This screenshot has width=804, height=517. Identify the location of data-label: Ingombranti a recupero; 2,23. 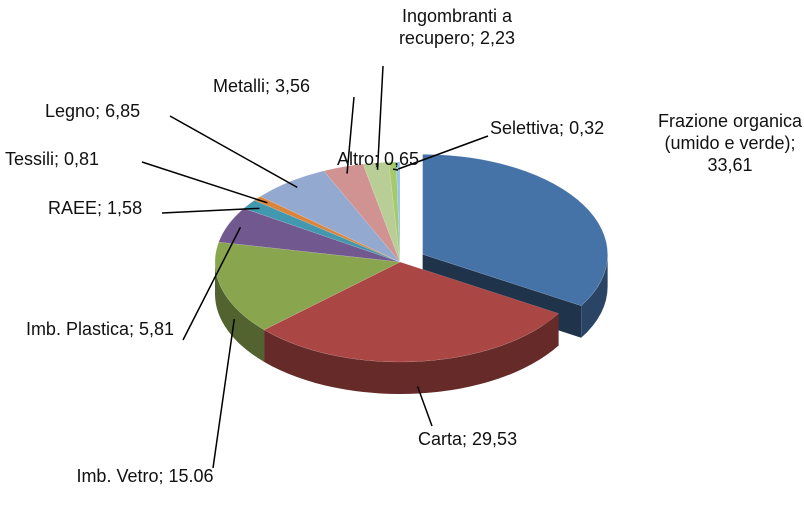
(457, 27).